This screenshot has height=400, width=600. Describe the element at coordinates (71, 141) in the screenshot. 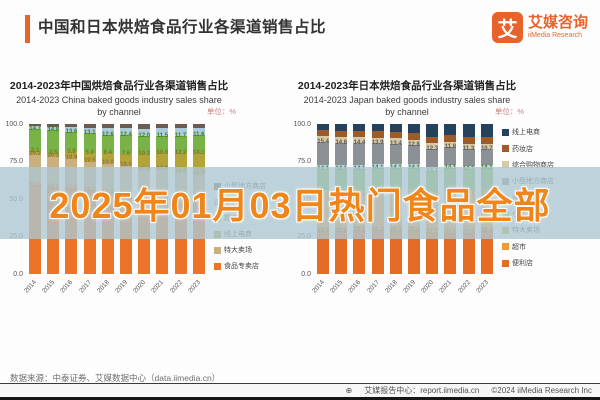

I see `bar-segment: 13.6` at that location.